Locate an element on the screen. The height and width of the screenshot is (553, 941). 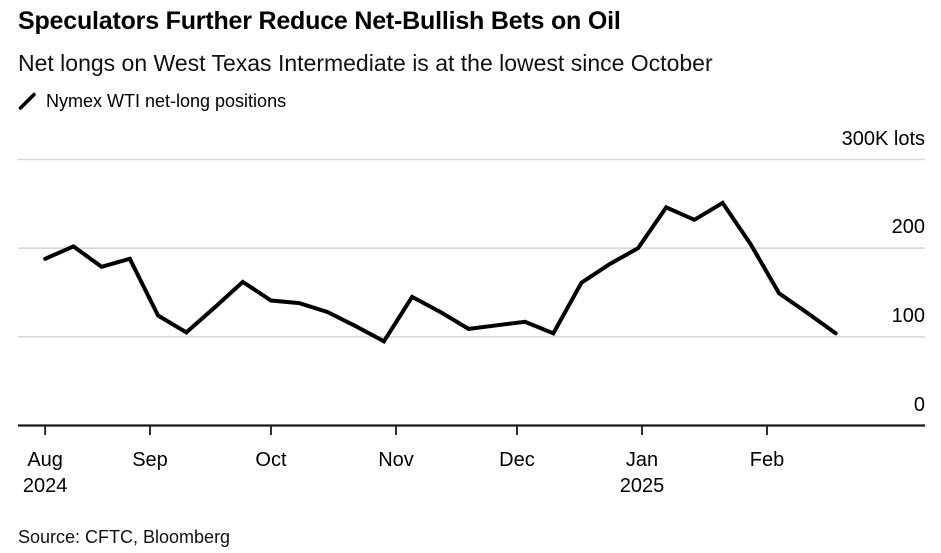
legend: Nymex WTI net-long positions is located at coordinates (152, 101).